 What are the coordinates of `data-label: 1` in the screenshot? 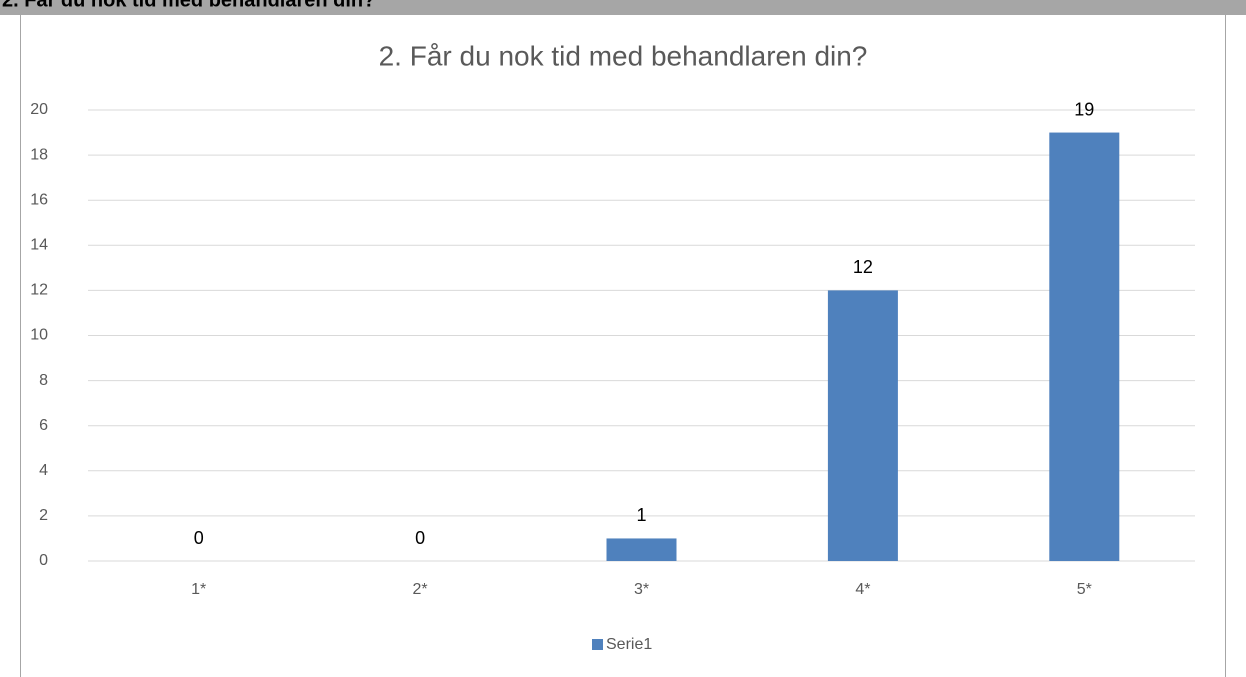 It's located at (641, 515).